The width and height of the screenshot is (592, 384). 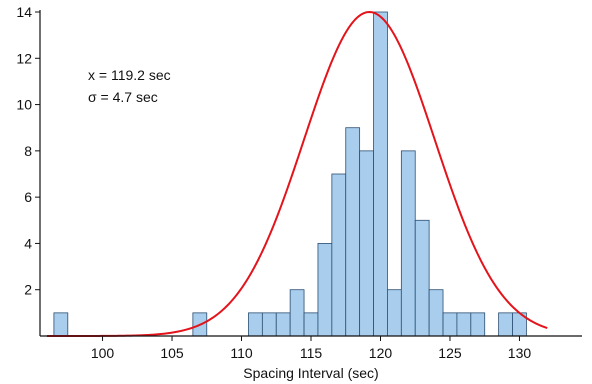 What do you see at coordinates (28, 290) in the screenshot?
I see `y-tick-label: 2` at bounding box center [28, 290].